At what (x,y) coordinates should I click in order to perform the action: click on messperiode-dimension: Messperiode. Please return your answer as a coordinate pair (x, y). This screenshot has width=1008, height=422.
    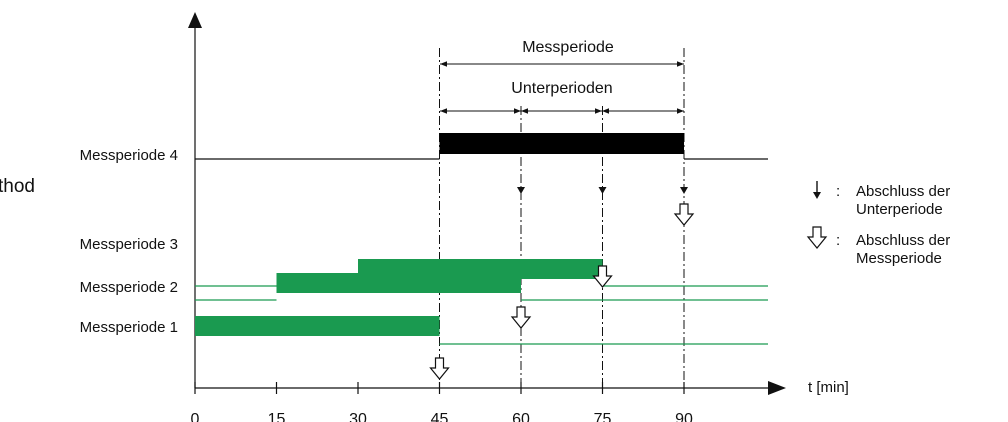
    Looking at the image, I should click on (562, 53).